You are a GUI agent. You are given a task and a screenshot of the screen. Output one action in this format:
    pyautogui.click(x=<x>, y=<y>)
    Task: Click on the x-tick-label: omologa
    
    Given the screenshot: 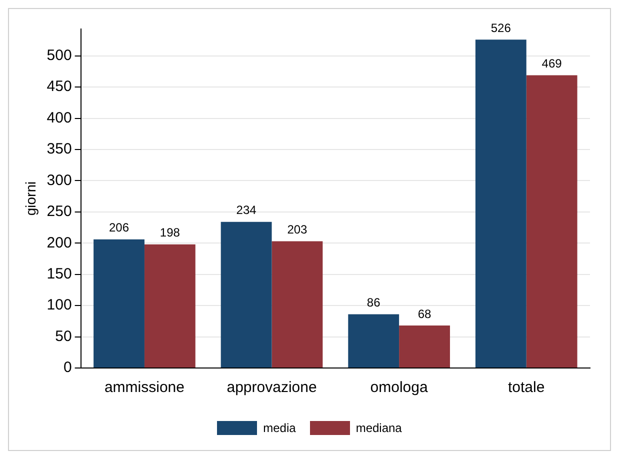 What is the action you would take?
    pyautogui.click(x=399, y=387)
    